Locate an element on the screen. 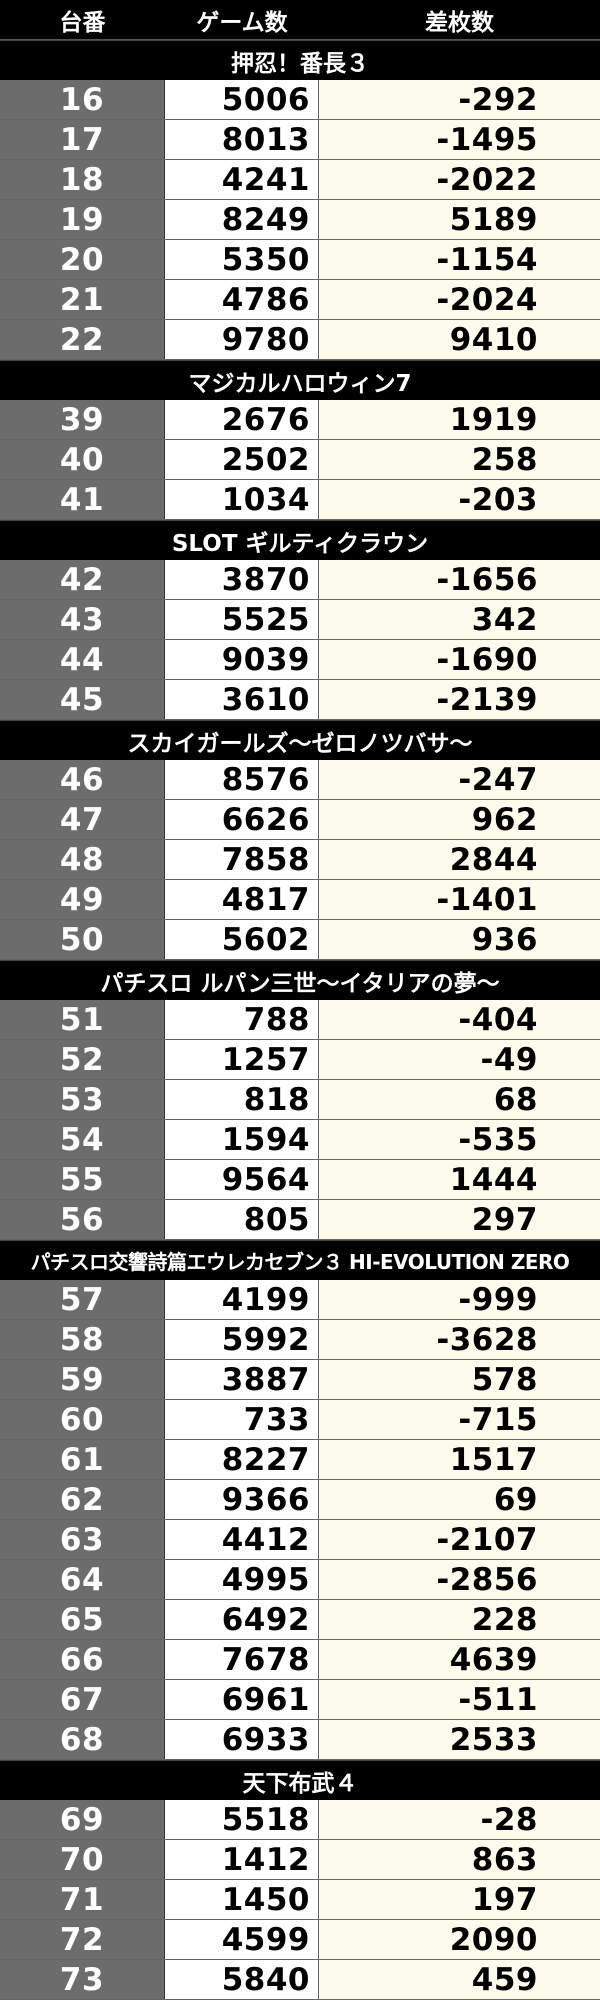 The height and width of the screenshot is (2000, 600). table-row: 60 733 -715 is located at coordinates (300, 1420).